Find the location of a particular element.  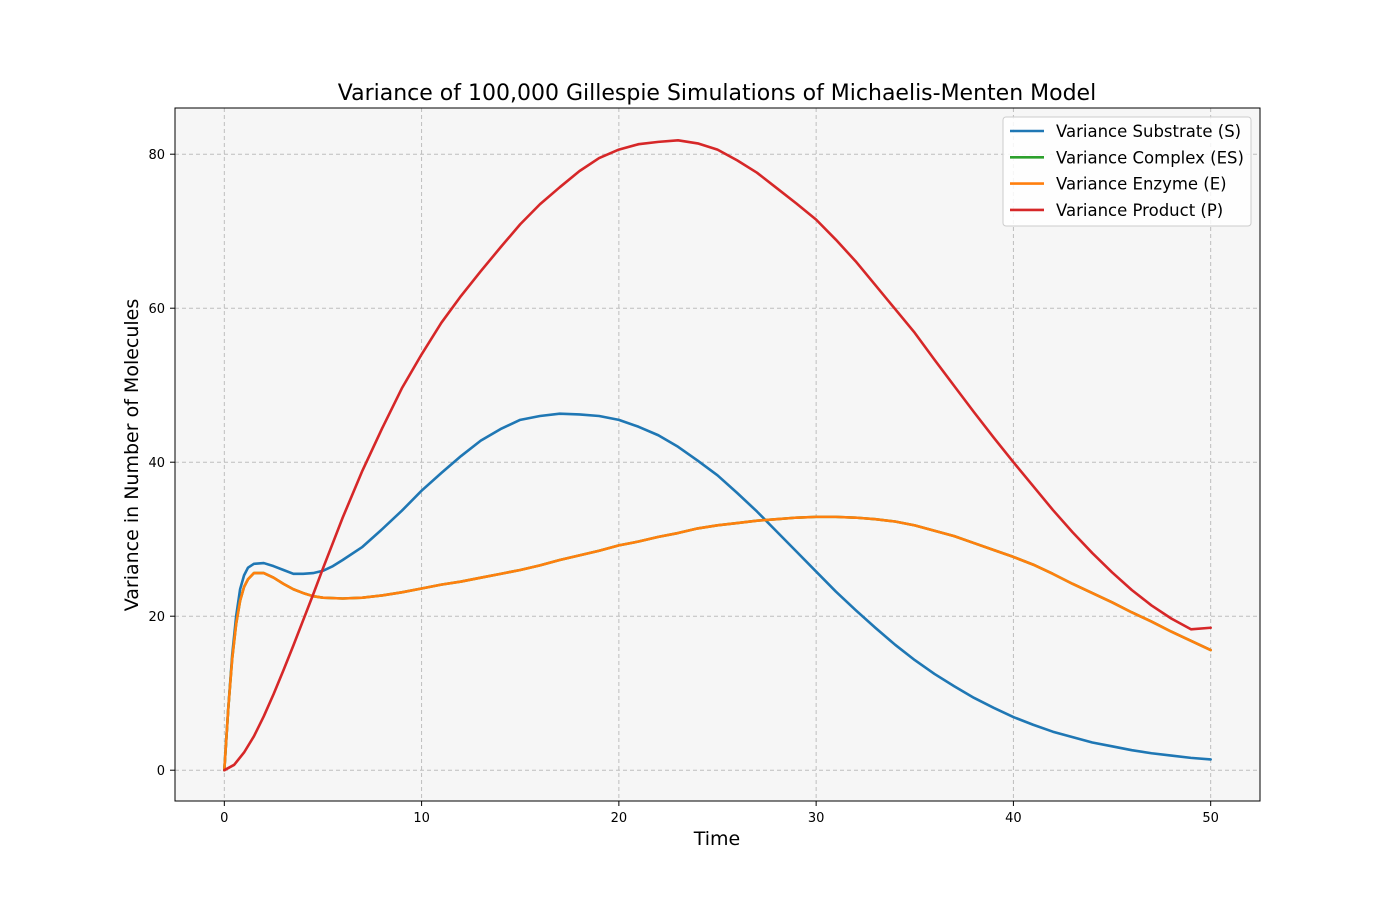

x-tick-label: 10 is located at coordinates (421, 818).